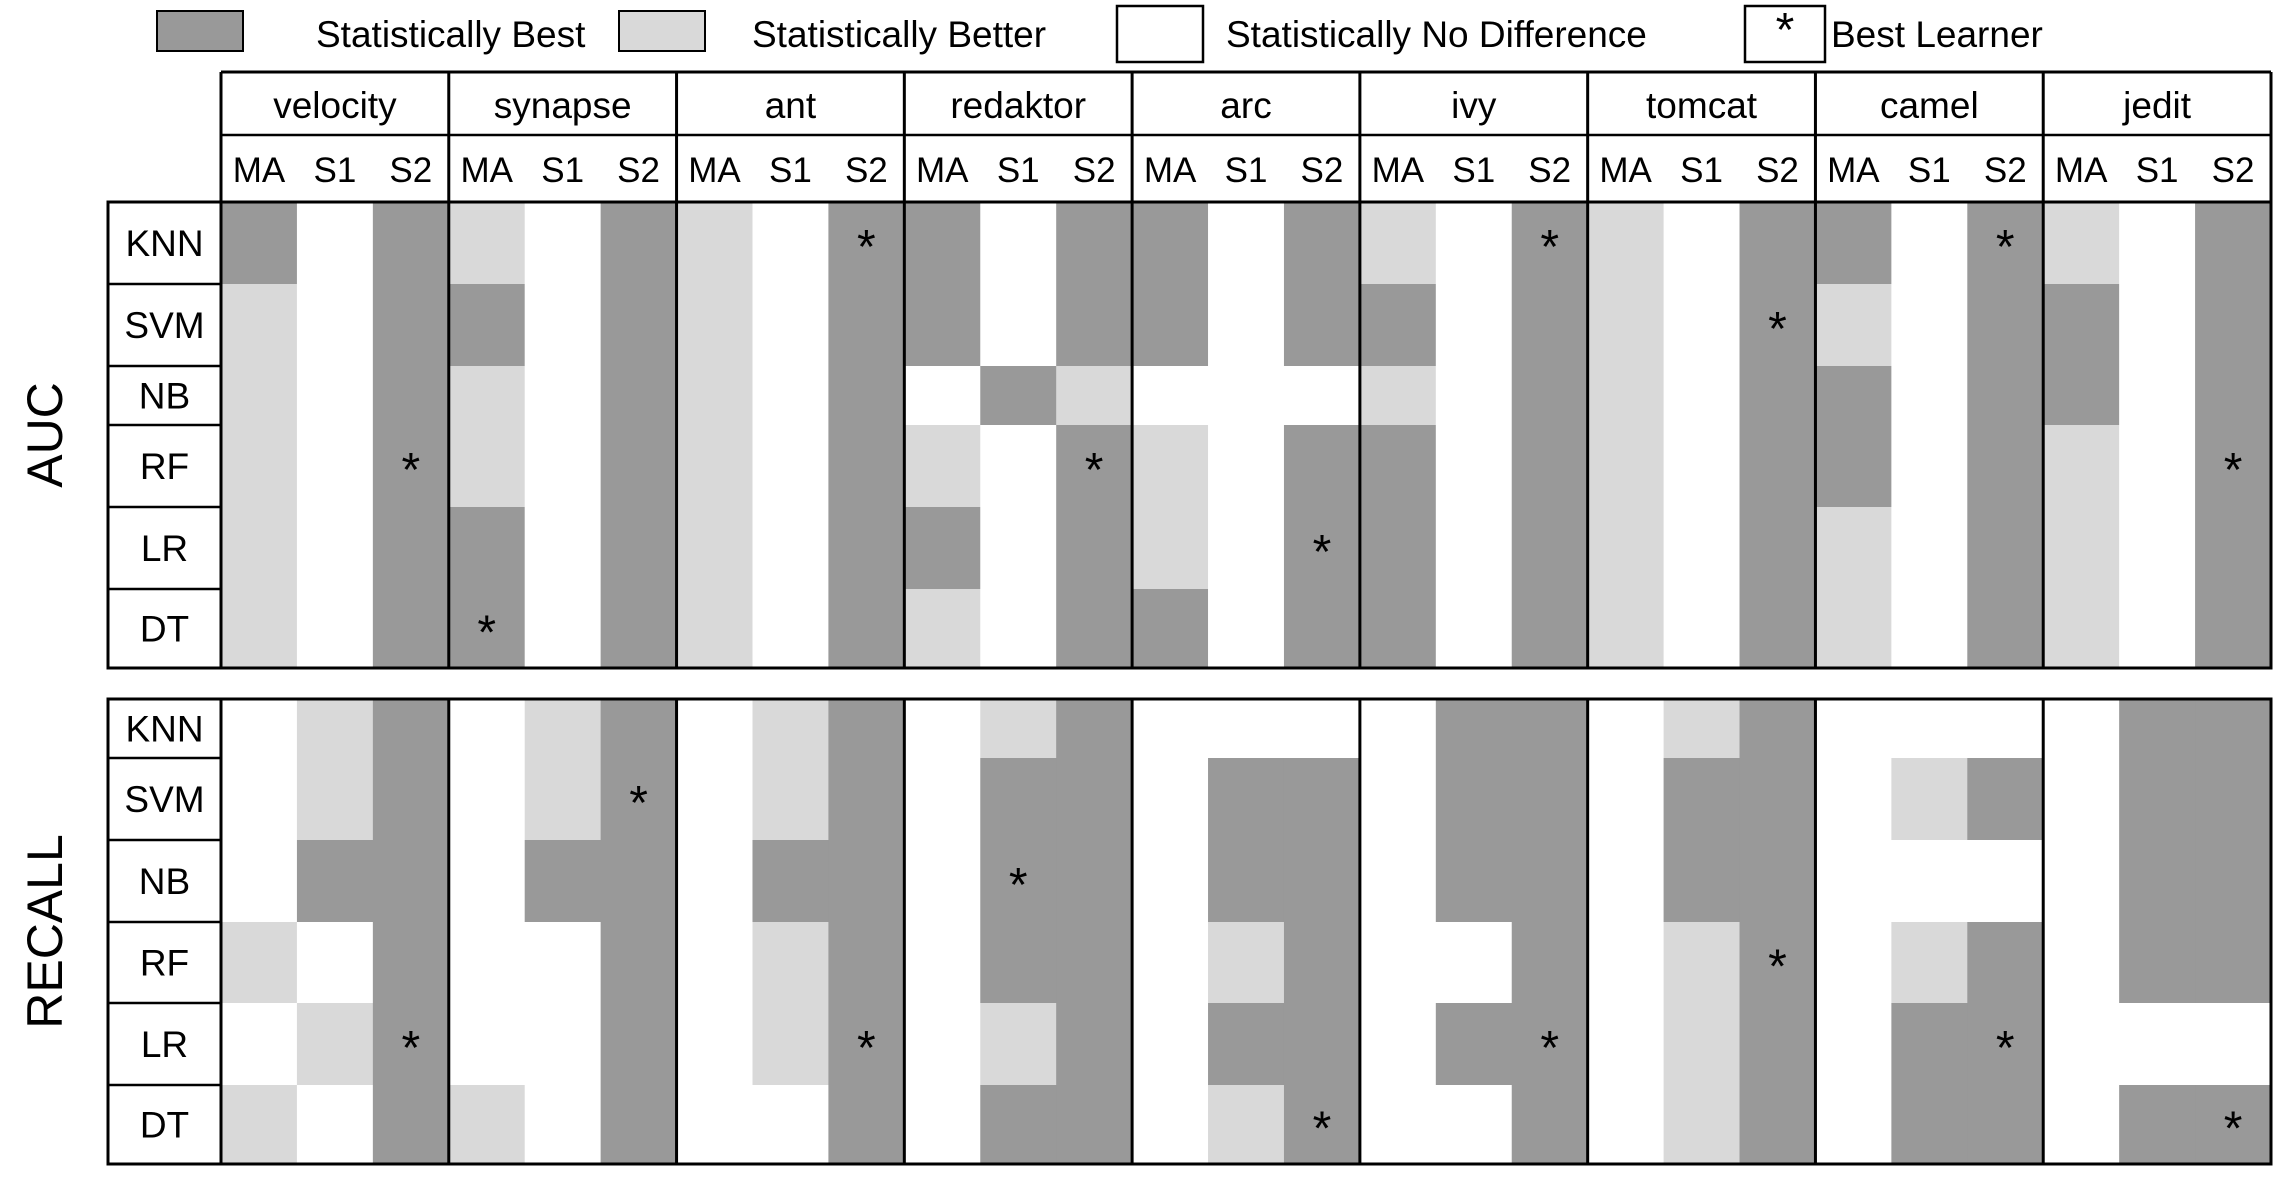 Image resolution: width=2289 pixels, height=1182 pixels. What do you see at coordinates (1160, 34) in the screenshot?
I see `legend-swatch-nodiff` at bounding box center [1160, 34].